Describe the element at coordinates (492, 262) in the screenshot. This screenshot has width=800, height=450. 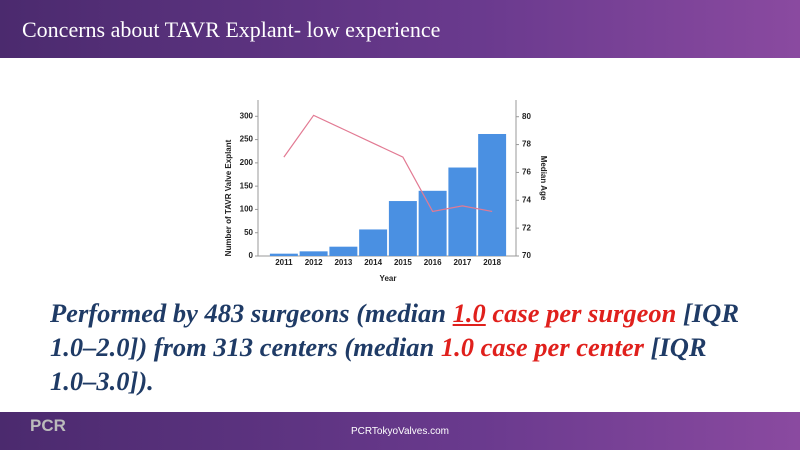
I see `x-tick-label: 2018` at that location.